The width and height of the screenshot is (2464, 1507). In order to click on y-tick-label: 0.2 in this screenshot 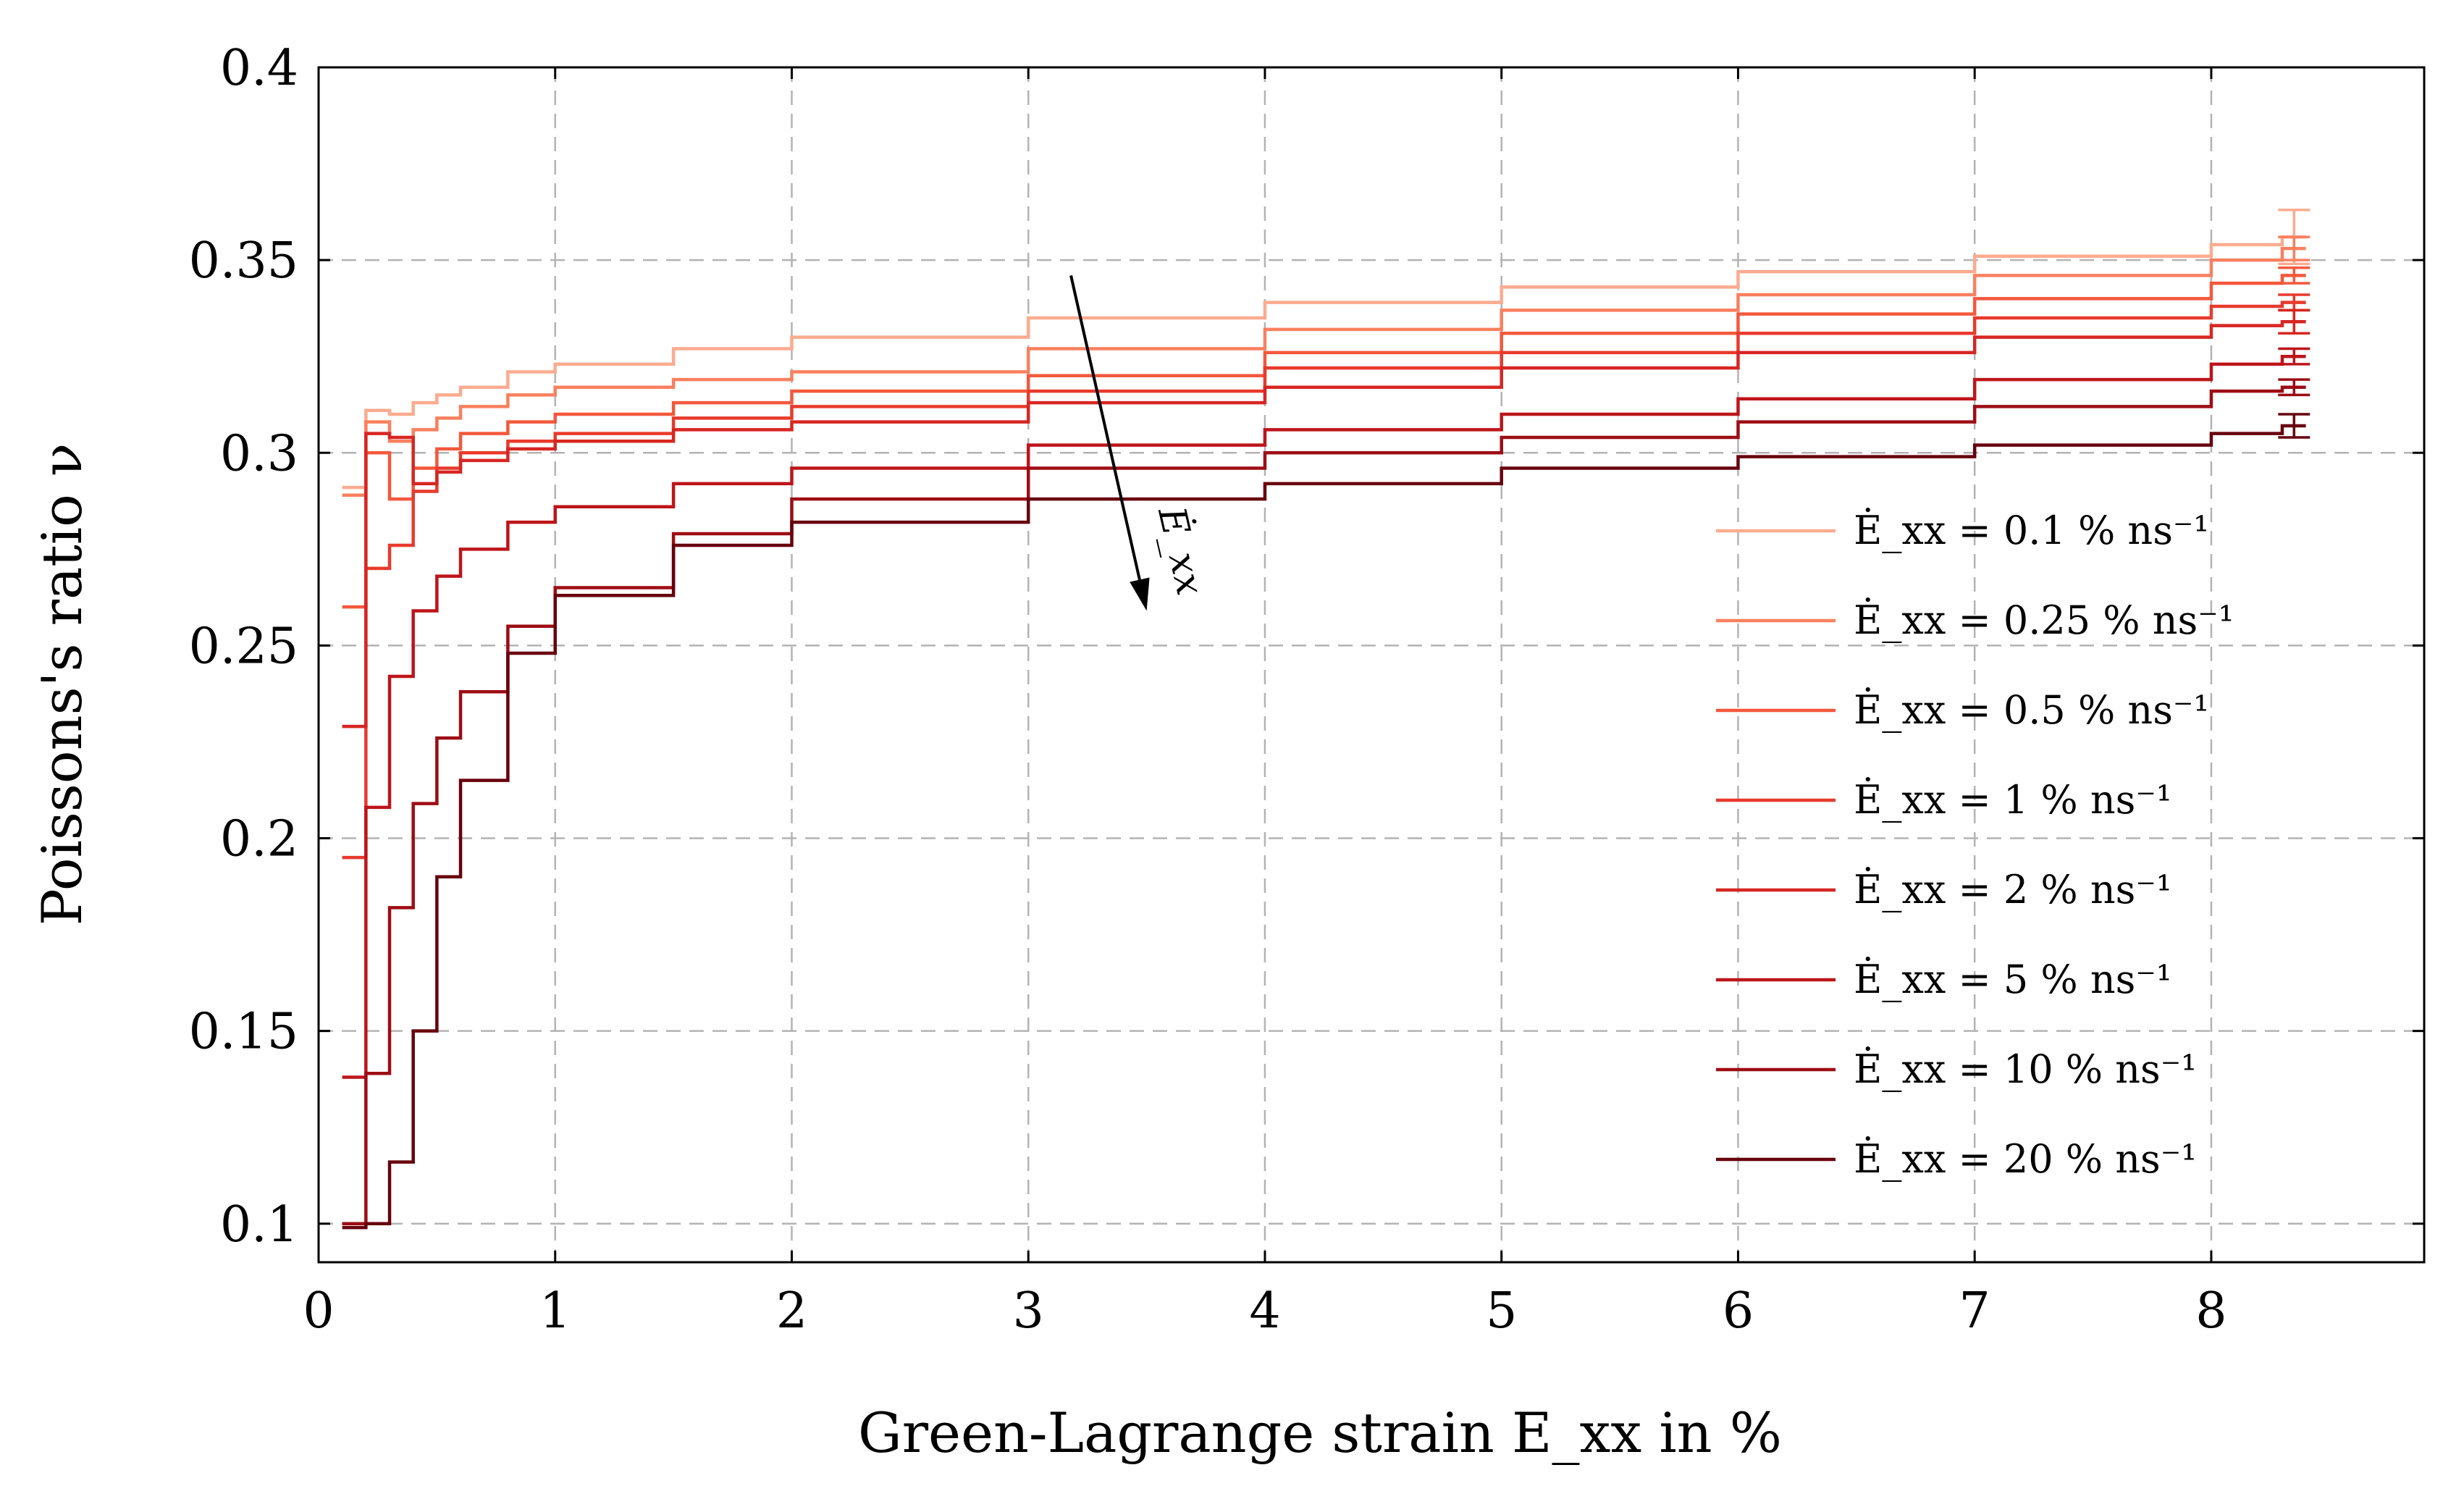, I will do `click(259, 840)`.